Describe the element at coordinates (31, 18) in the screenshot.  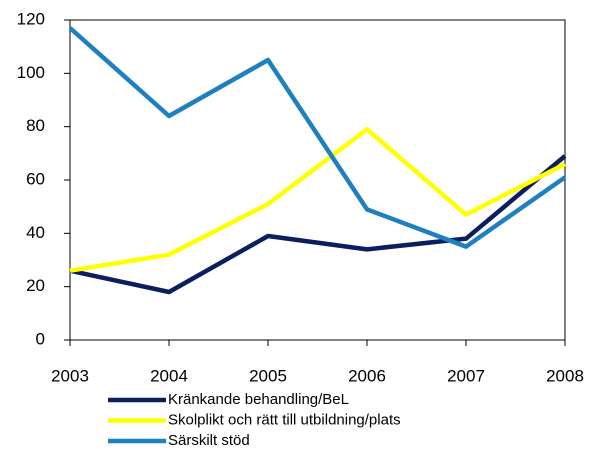
I see `y-tick-label: 120` at that location.